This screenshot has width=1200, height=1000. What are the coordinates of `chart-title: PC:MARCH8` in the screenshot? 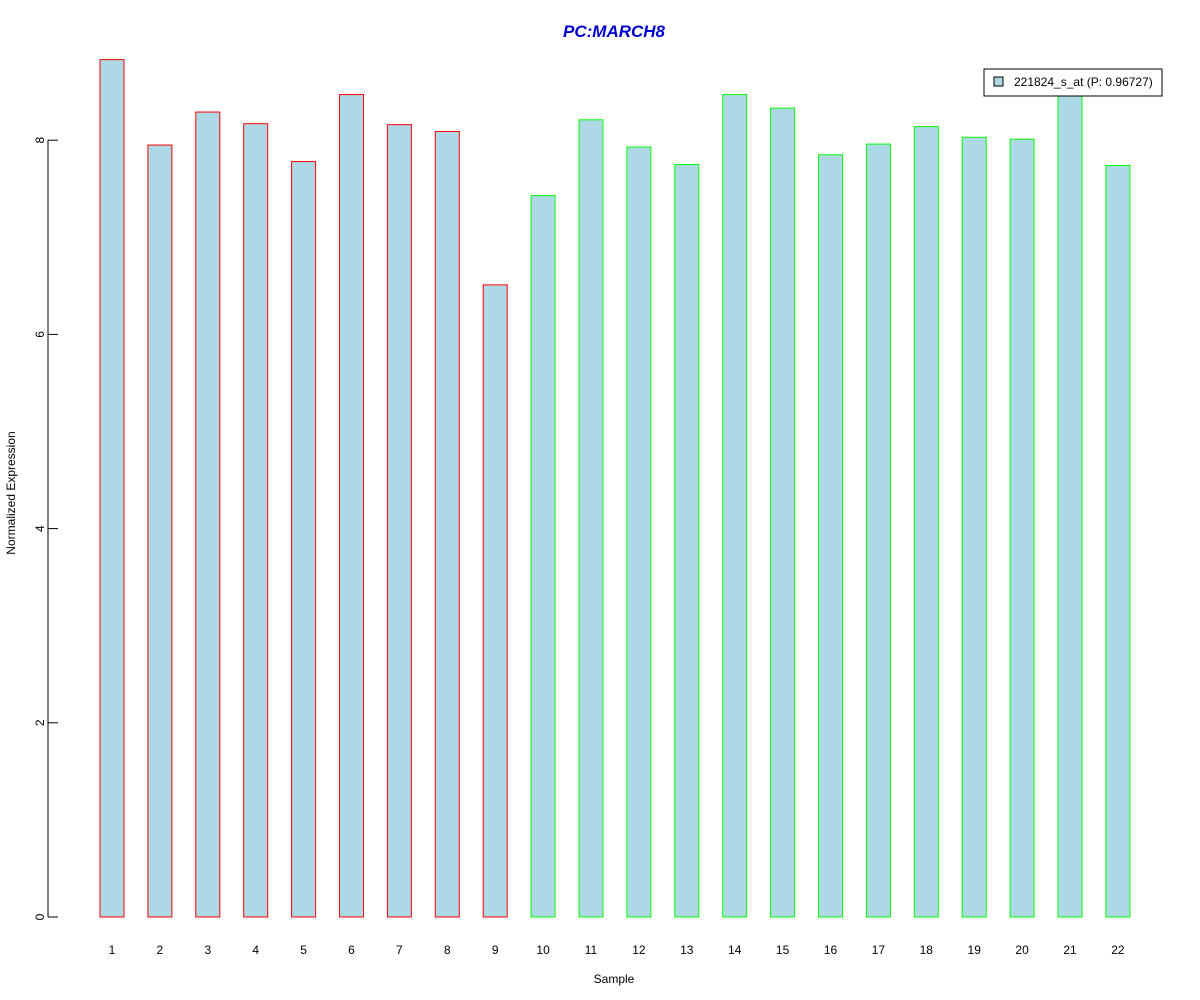 It's located at (614, 31).